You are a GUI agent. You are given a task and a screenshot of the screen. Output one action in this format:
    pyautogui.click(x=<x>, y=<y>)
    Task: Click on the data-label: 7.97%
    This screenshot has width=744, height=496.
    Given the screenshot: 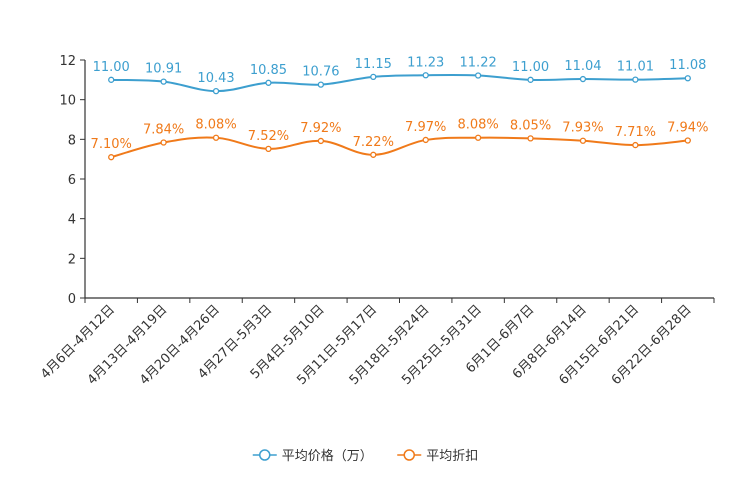 What is the action you would take?
    pyautogui.click(x=425, y=127)
    